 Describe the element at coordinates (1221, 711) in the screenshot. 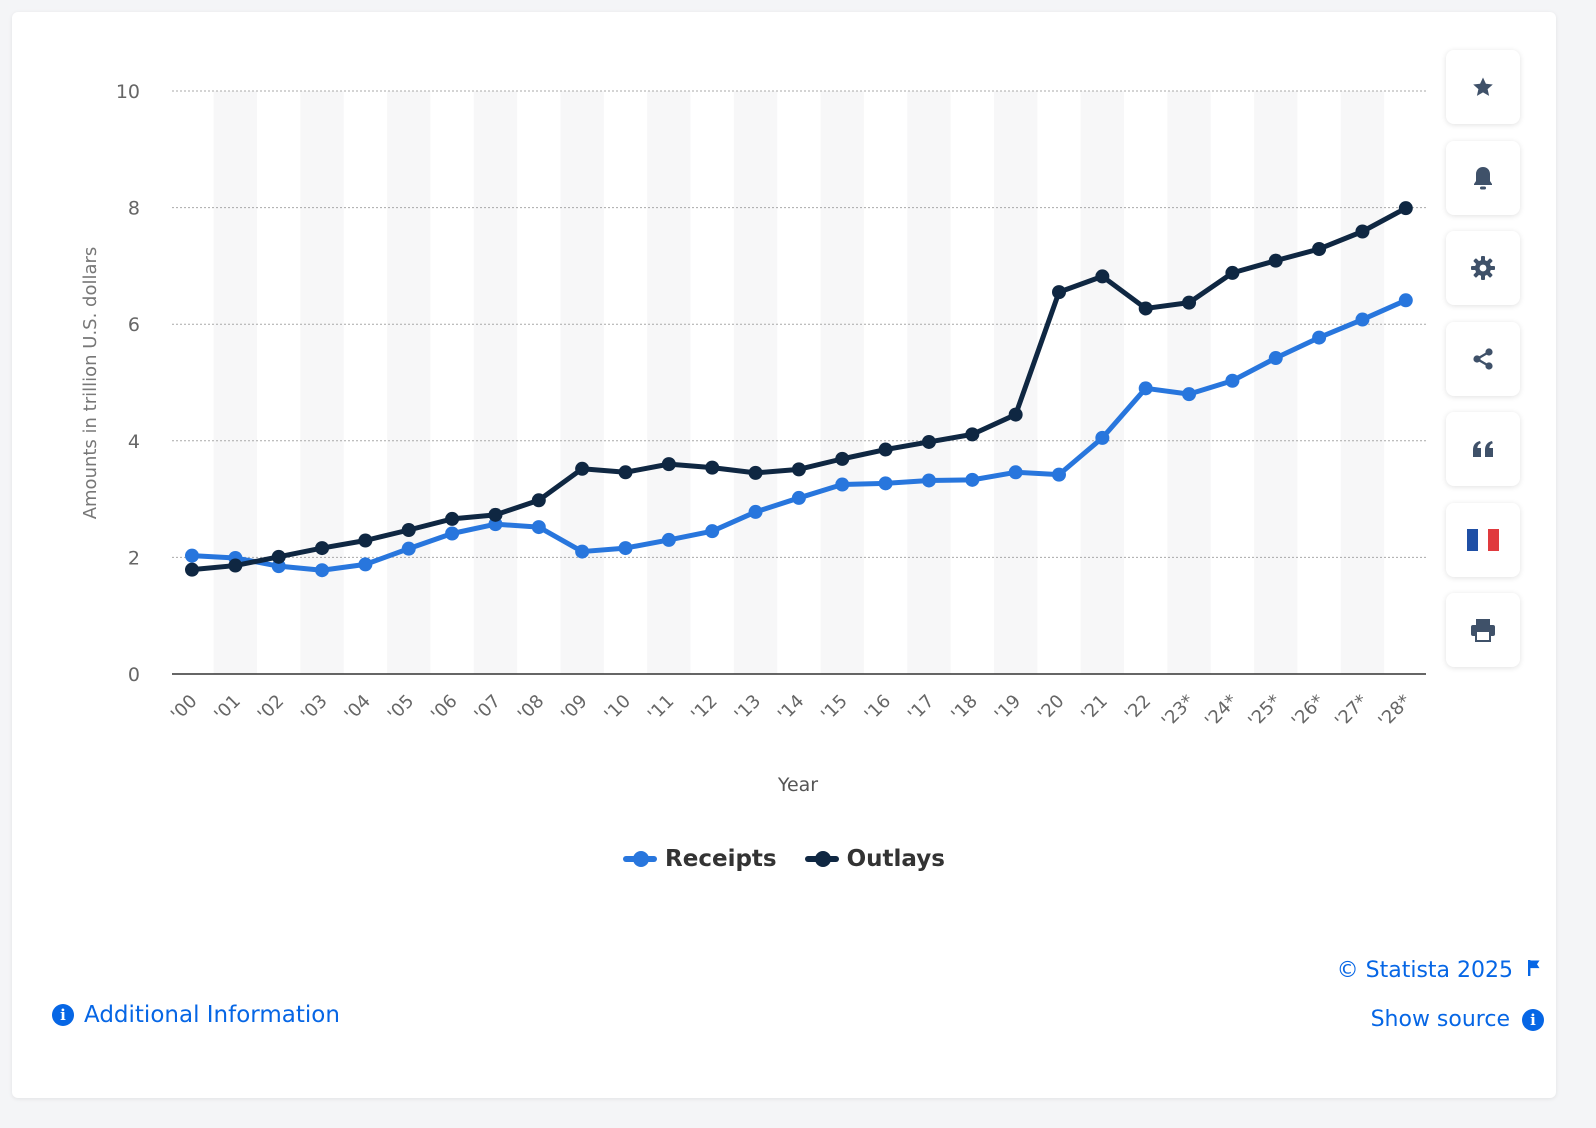

I see `x-tick-label: '24*` at that location.